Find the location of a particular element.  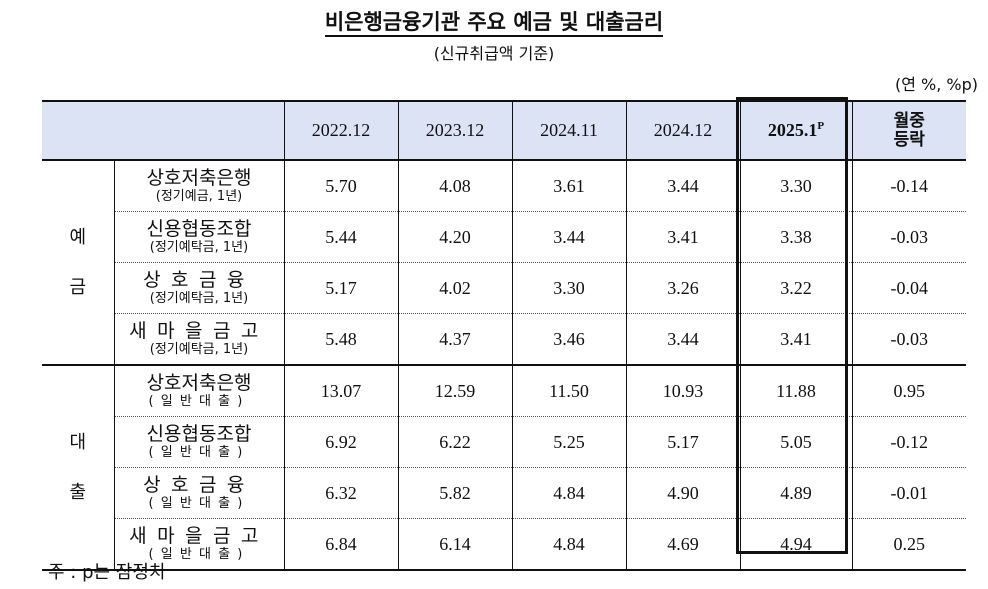

rate-cell: 4.94 is located at coordinates (796, 544).